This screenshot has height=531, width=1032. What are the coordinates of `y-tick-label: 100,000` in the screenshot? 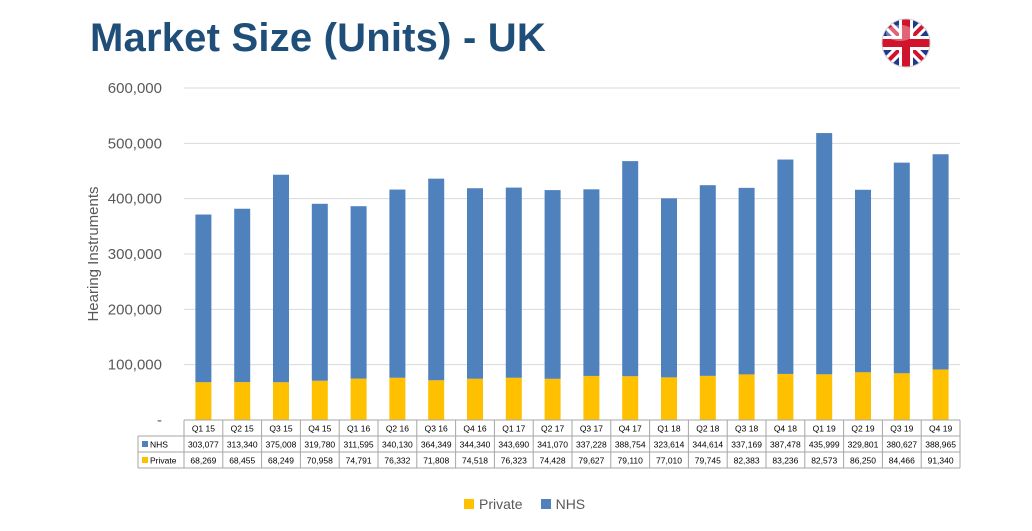 It's located at (135, 365).